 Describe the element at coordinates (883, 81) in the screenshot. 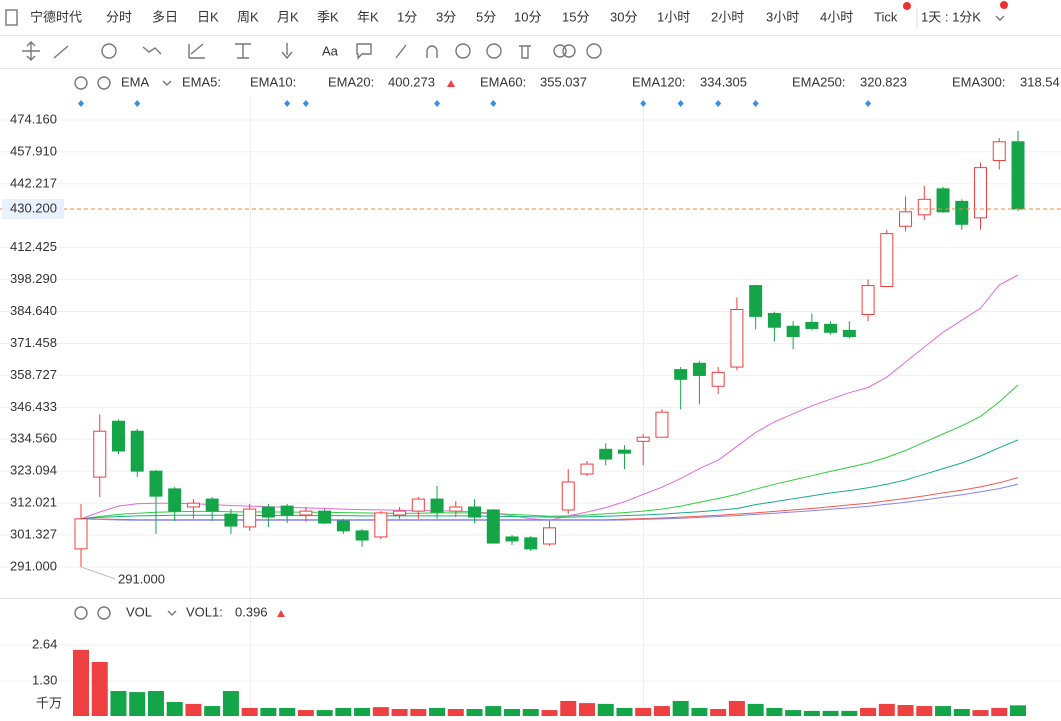

I see `legend-value: 320.823` at that location.